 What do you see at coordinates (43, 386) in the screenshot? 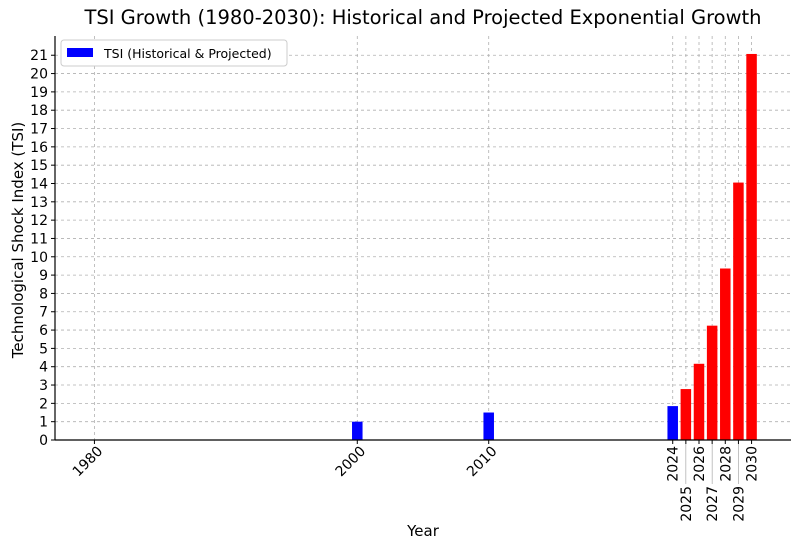
I see `y-tick-label: 3` at bounding box center [43, 386].